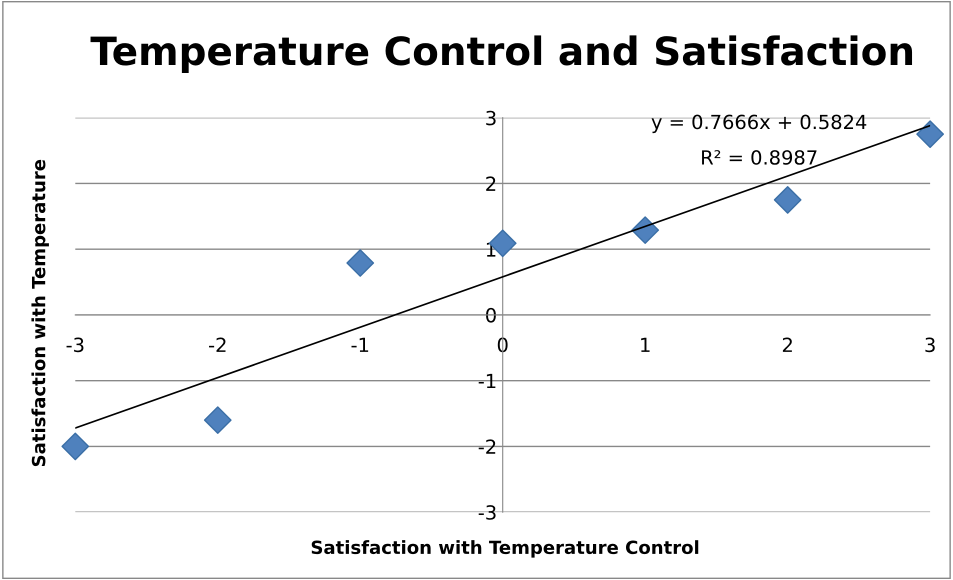  What do you see at coordinates (501, 54) in the screenshot?
I see `chart-title: Temperature Control and Satisfaction` at bounding box center [501, 54].